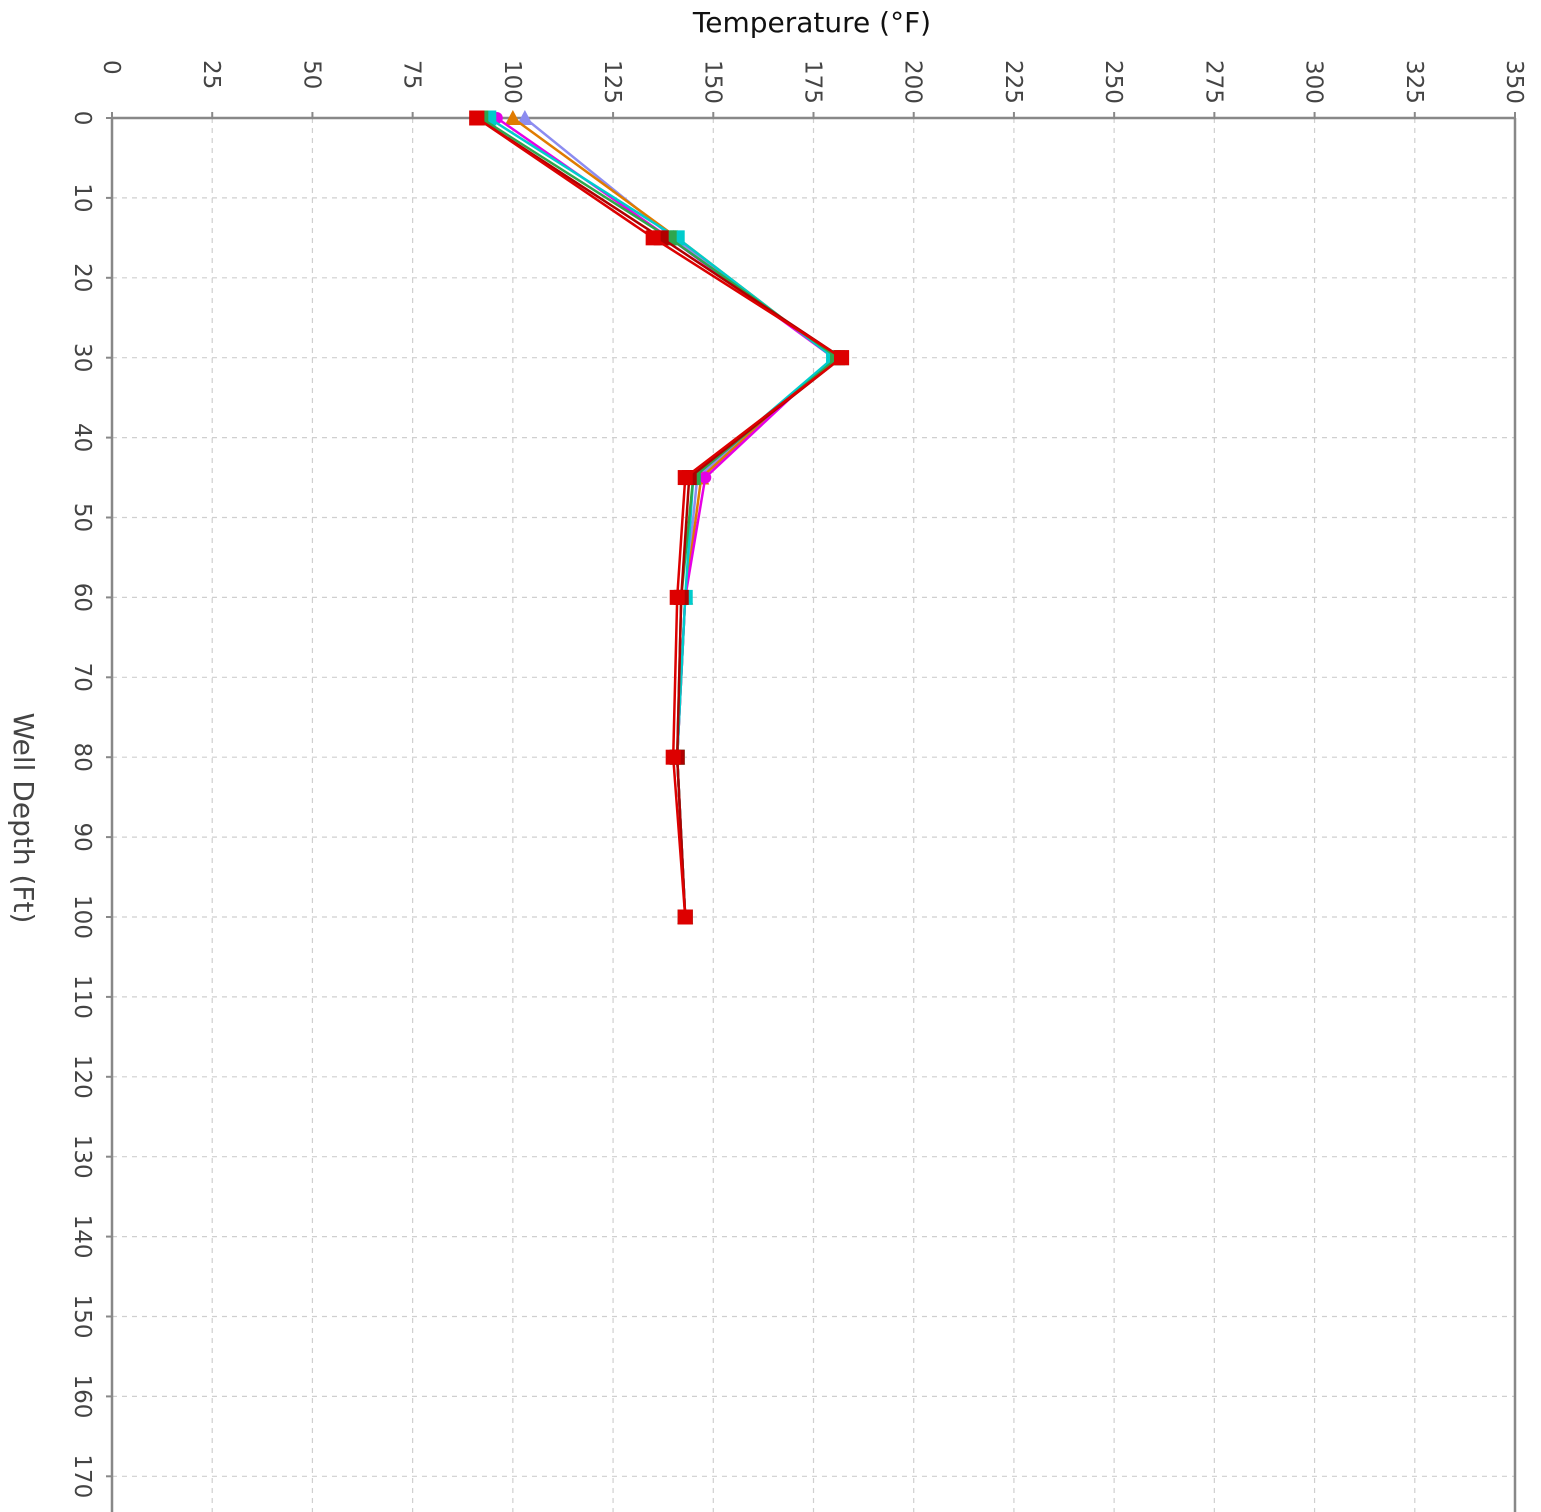 The width and height of the screenshot is (1541, 1512). I want to click on y-axis-title: Well Depth (Ft), so click(23, 818).